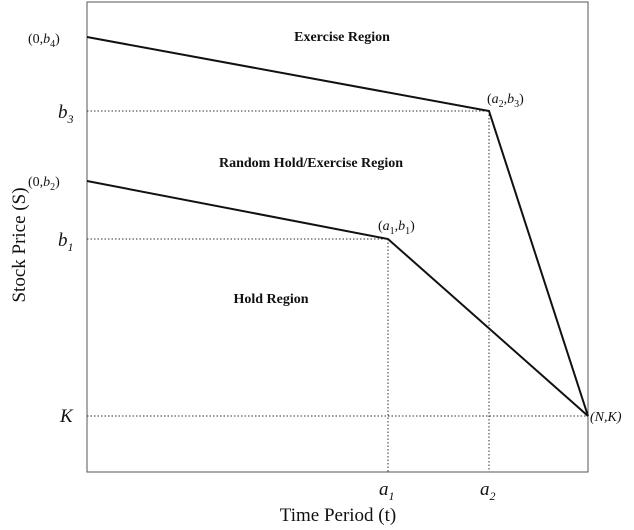  Describe the element at coordinates (338, 515) in the screenshot. I see `x-axis-title: Time Period (t)` at that location.